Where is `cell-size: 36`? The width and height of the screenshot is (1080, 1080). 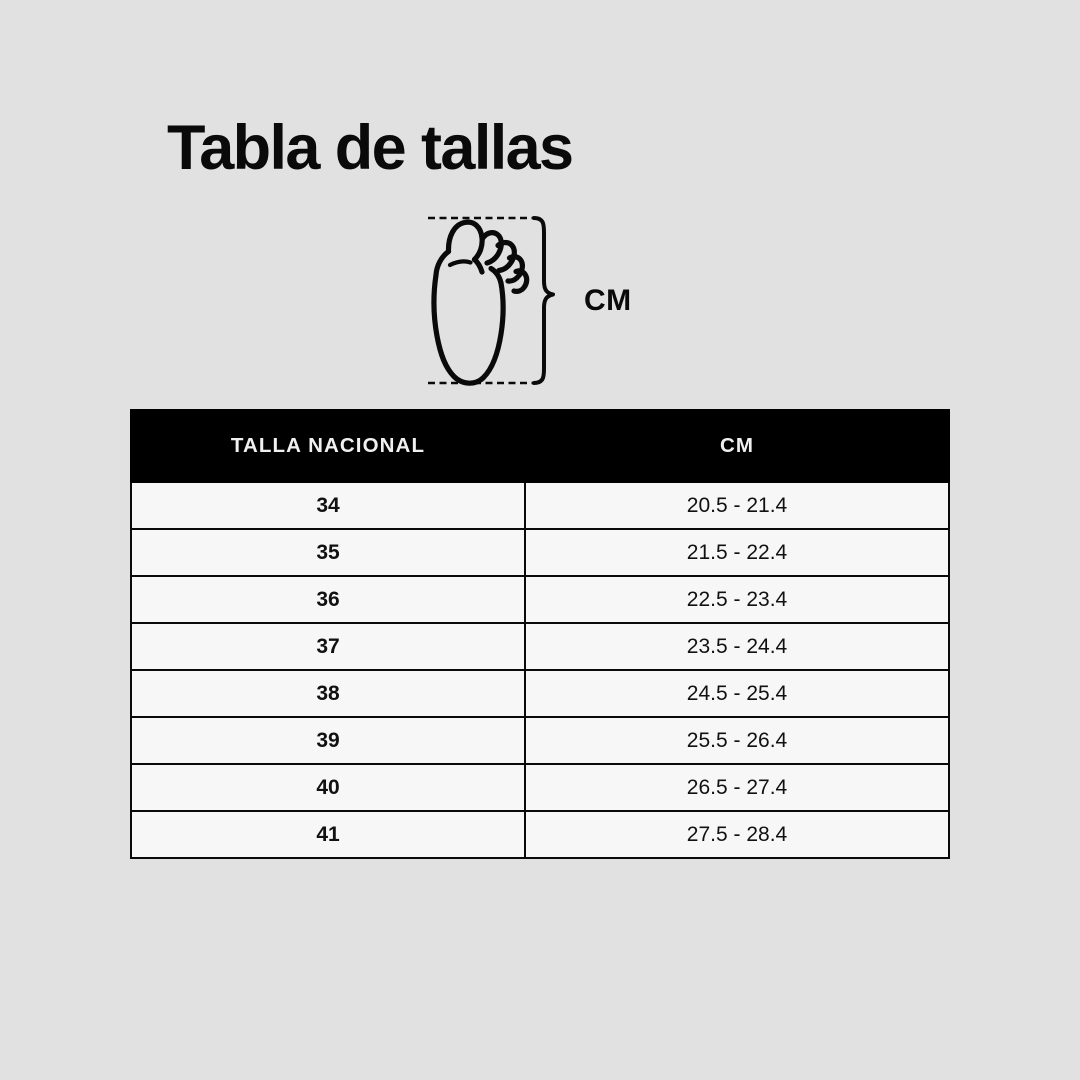 cell-size: 36 is located at coordinates (328, 599).